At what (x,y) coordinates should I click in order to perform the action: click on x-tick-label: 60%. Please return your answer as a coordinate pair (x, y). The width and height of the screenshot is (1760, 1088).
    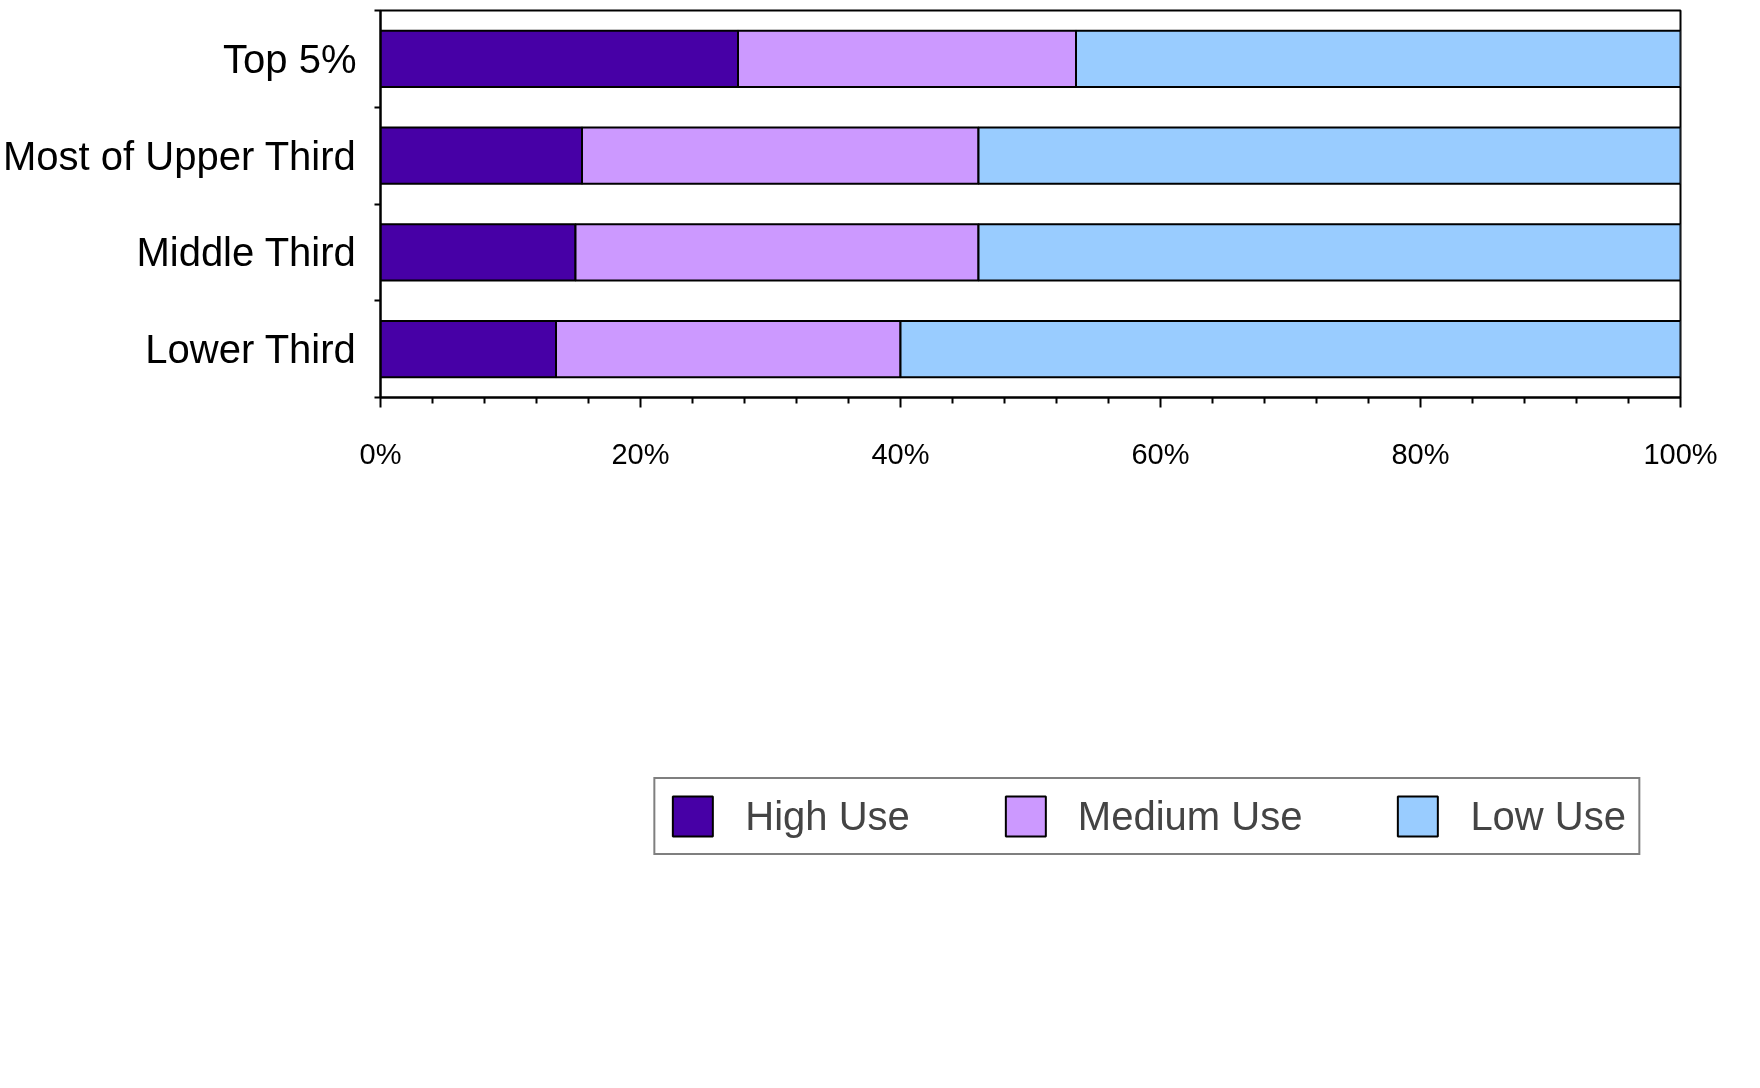
    Looking at the image, I should click on (1160, 453).